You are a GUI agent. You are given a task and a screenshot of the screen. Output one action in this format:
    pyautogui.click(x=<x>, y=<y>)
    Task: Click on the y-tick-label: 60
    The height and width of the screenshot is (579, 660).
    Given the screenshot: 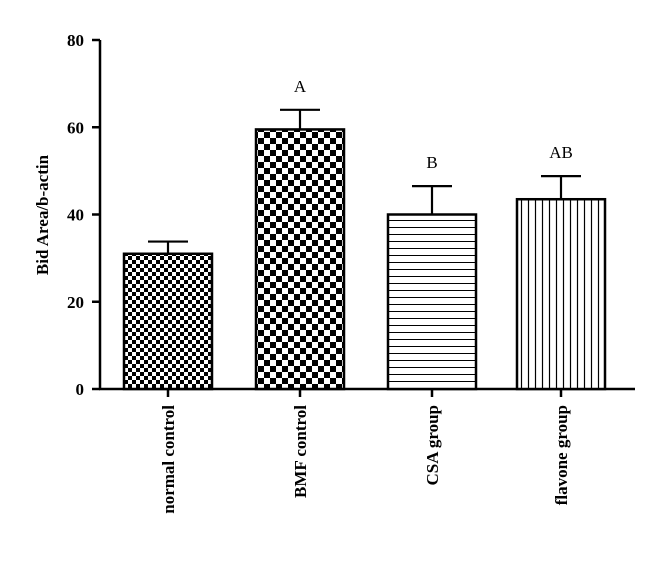 What is the action you would take?
    pyautogui.click(x=75, y=127)
    